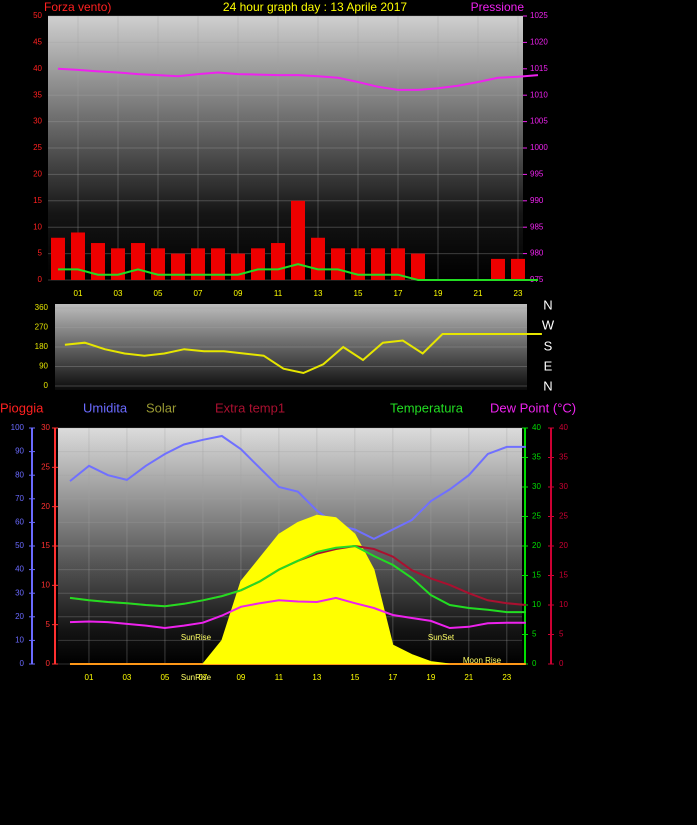 The height and width of the screenshot is (825, 697). I want to click on y-tick-label: 80, so click(19, 474).